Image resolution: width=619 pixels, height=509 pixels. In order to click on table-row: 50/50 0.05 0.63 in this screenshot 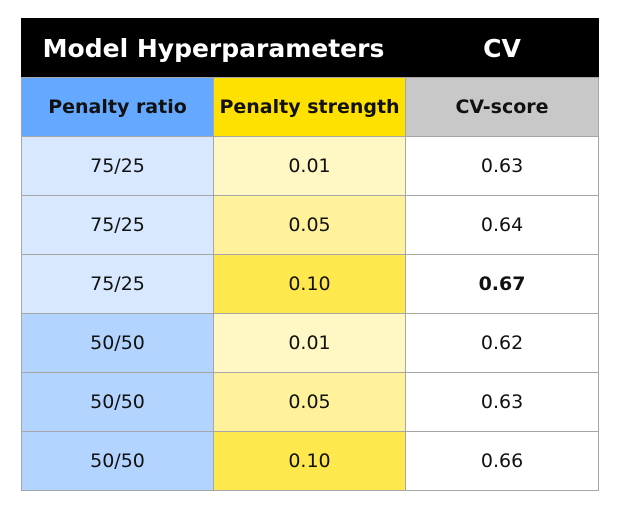, I will do `click(310, 402)`.